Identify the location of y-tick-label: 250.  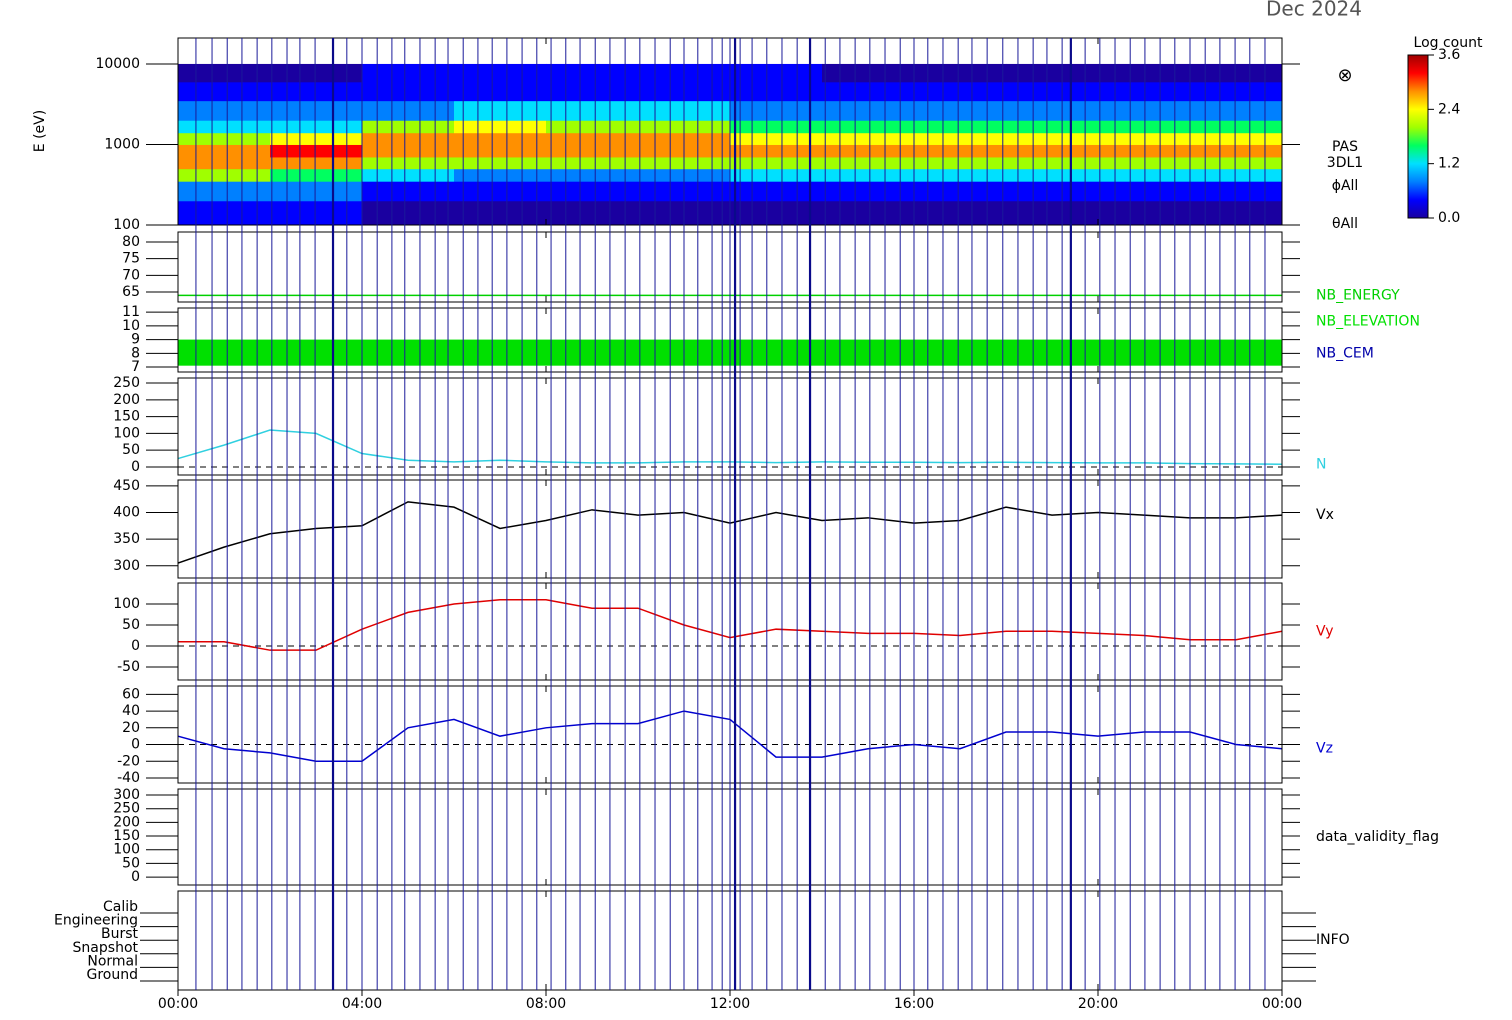
(126, 383).